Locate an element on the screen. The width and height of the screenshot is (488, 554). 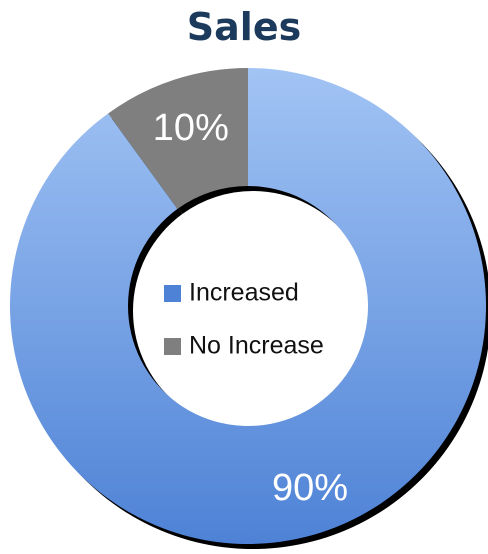
legend-label-no-increase: No Increase is located at coordinates (256, 346).